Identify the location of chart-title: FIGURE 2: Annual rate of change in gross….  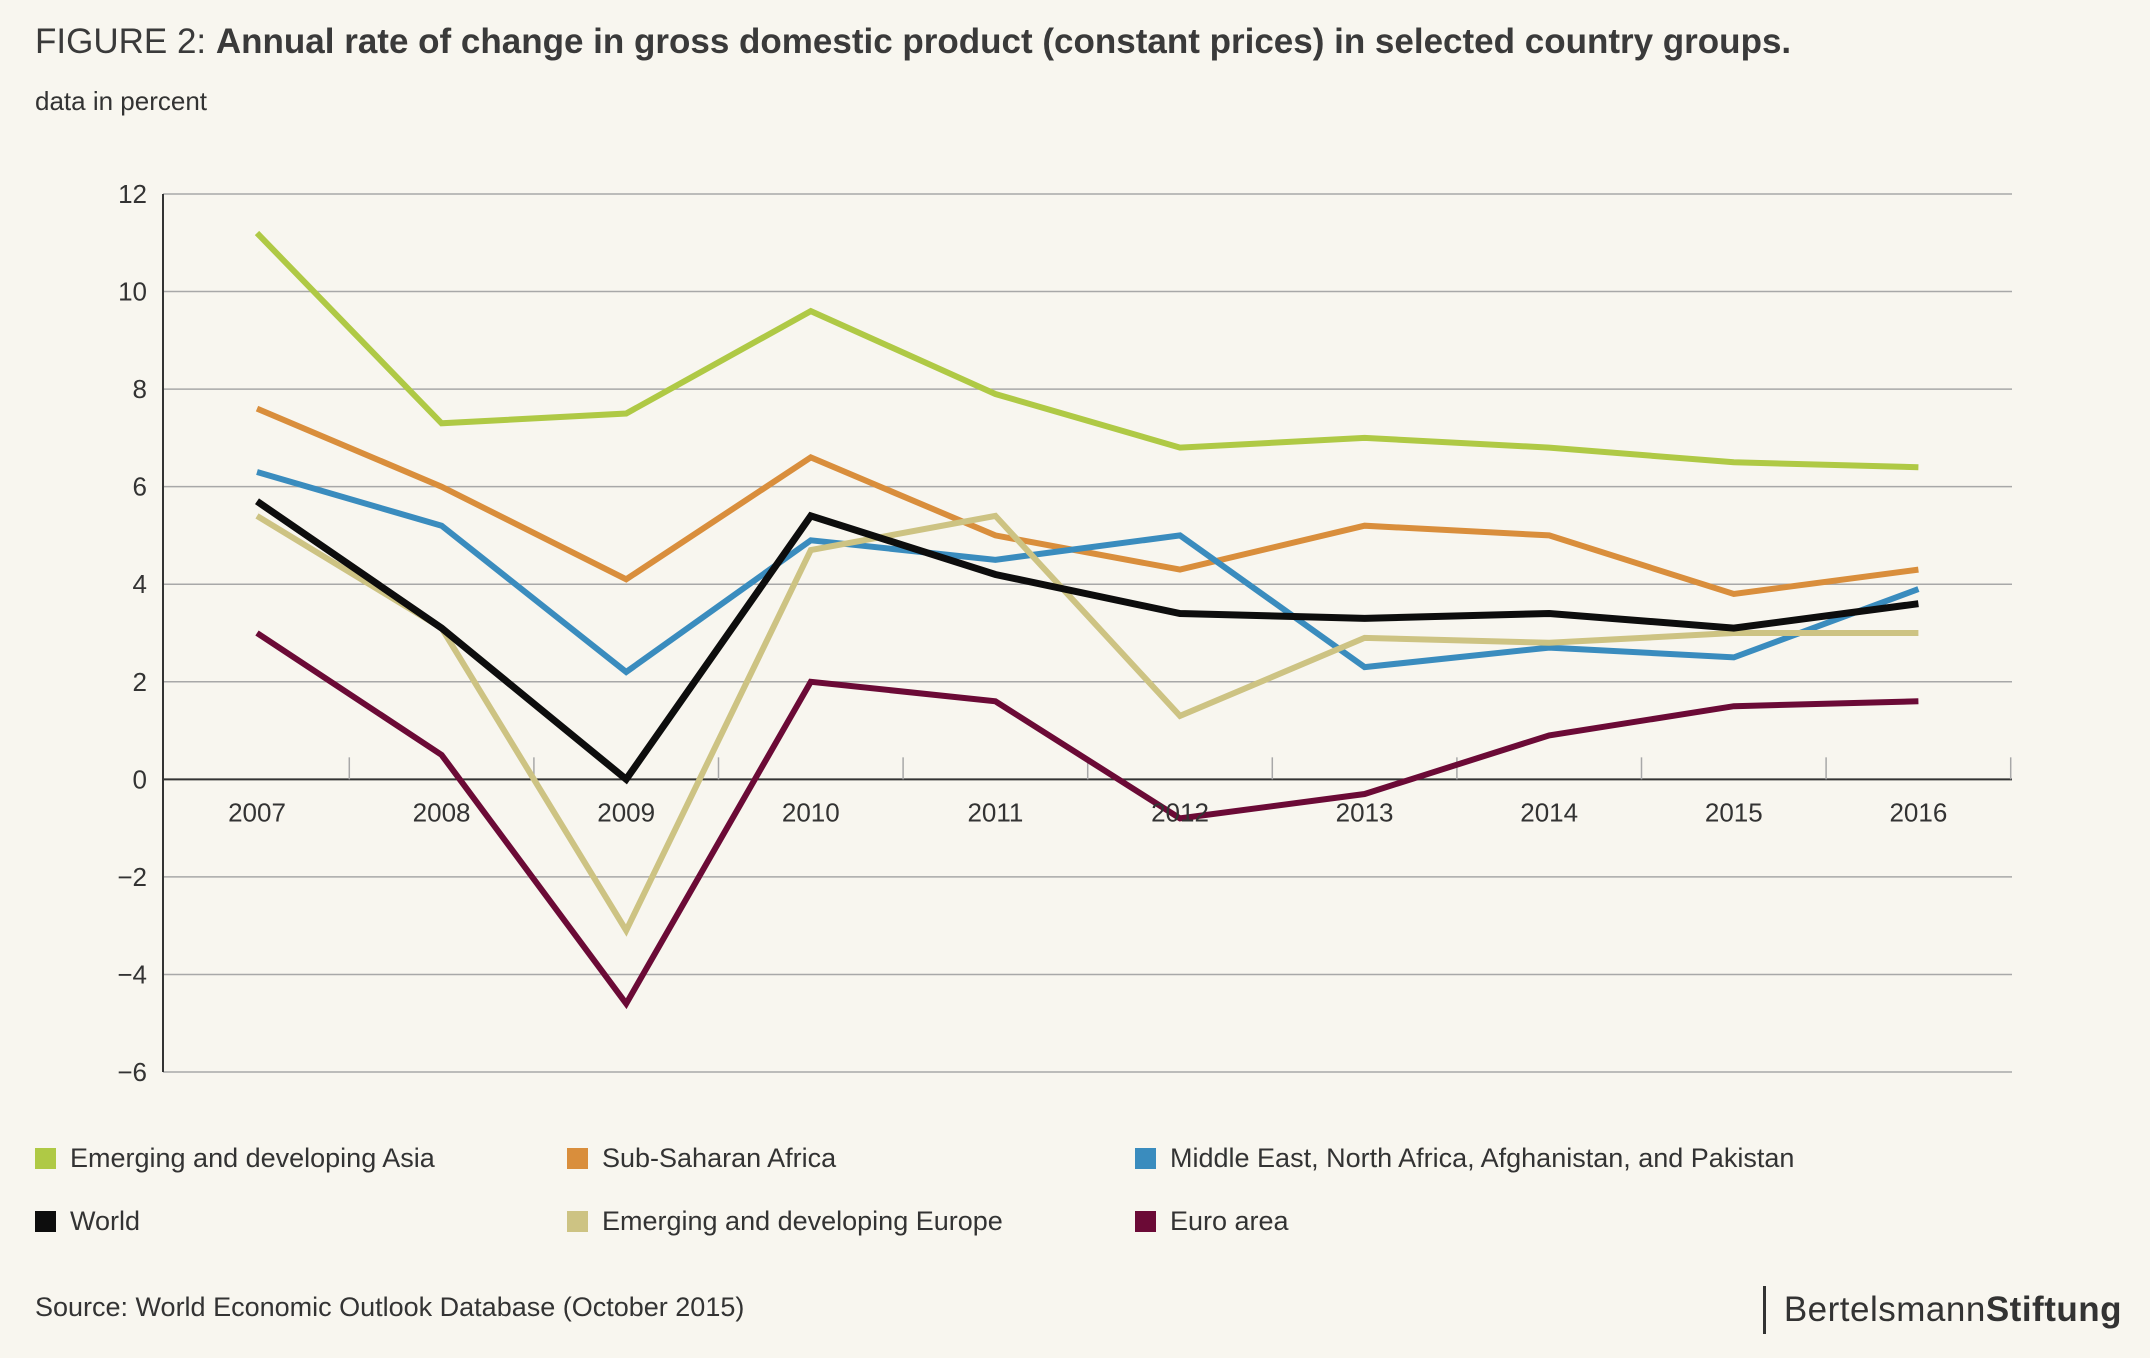
(913, 42).